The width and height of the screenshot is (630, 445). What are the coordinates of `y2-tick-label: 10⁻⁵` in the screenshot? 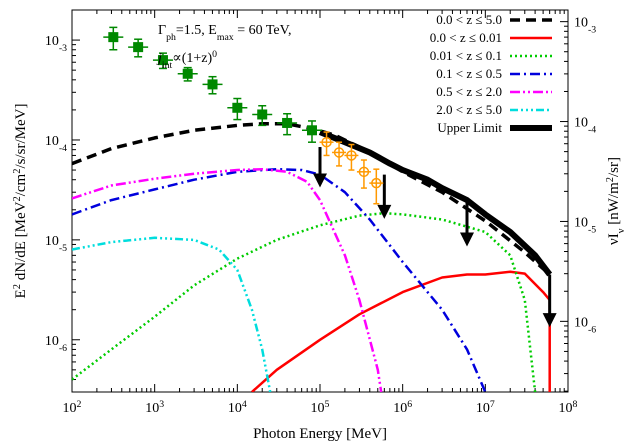 It's located at (585, 225).